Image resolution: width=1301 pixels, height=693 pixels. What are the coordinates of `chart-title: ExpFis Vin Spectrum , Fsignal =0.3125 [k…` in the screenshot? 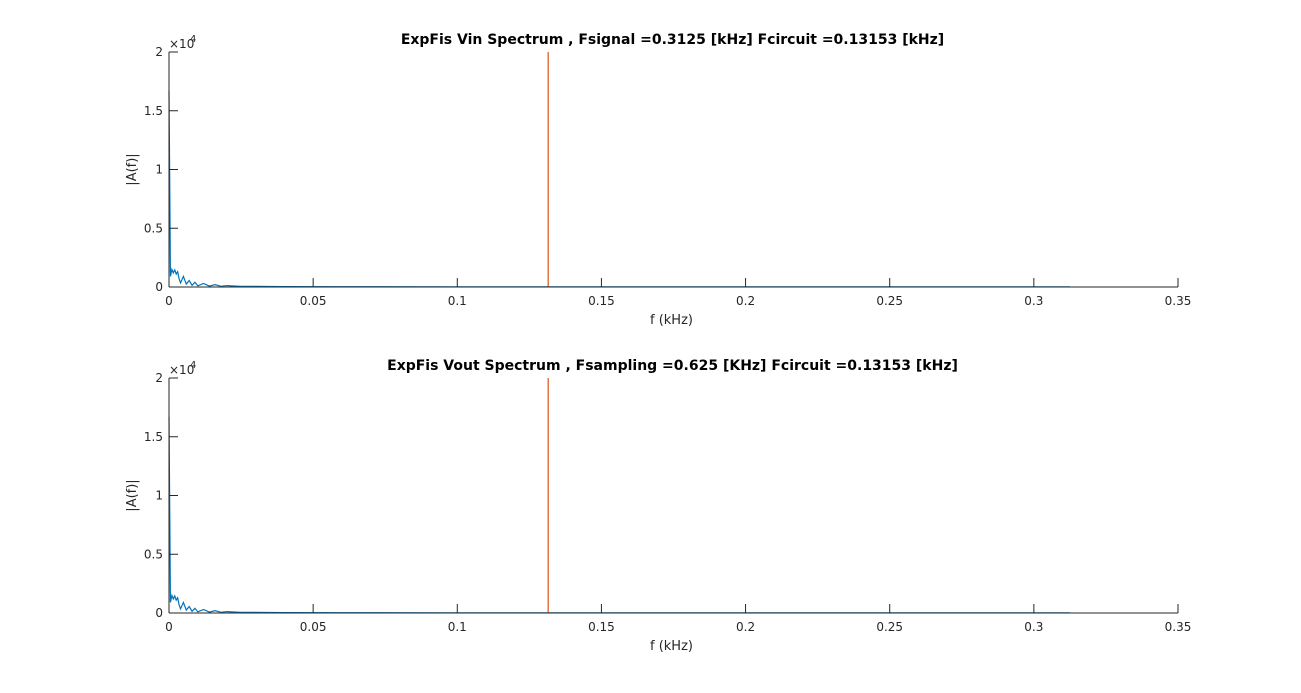 It's located at (672, 40).